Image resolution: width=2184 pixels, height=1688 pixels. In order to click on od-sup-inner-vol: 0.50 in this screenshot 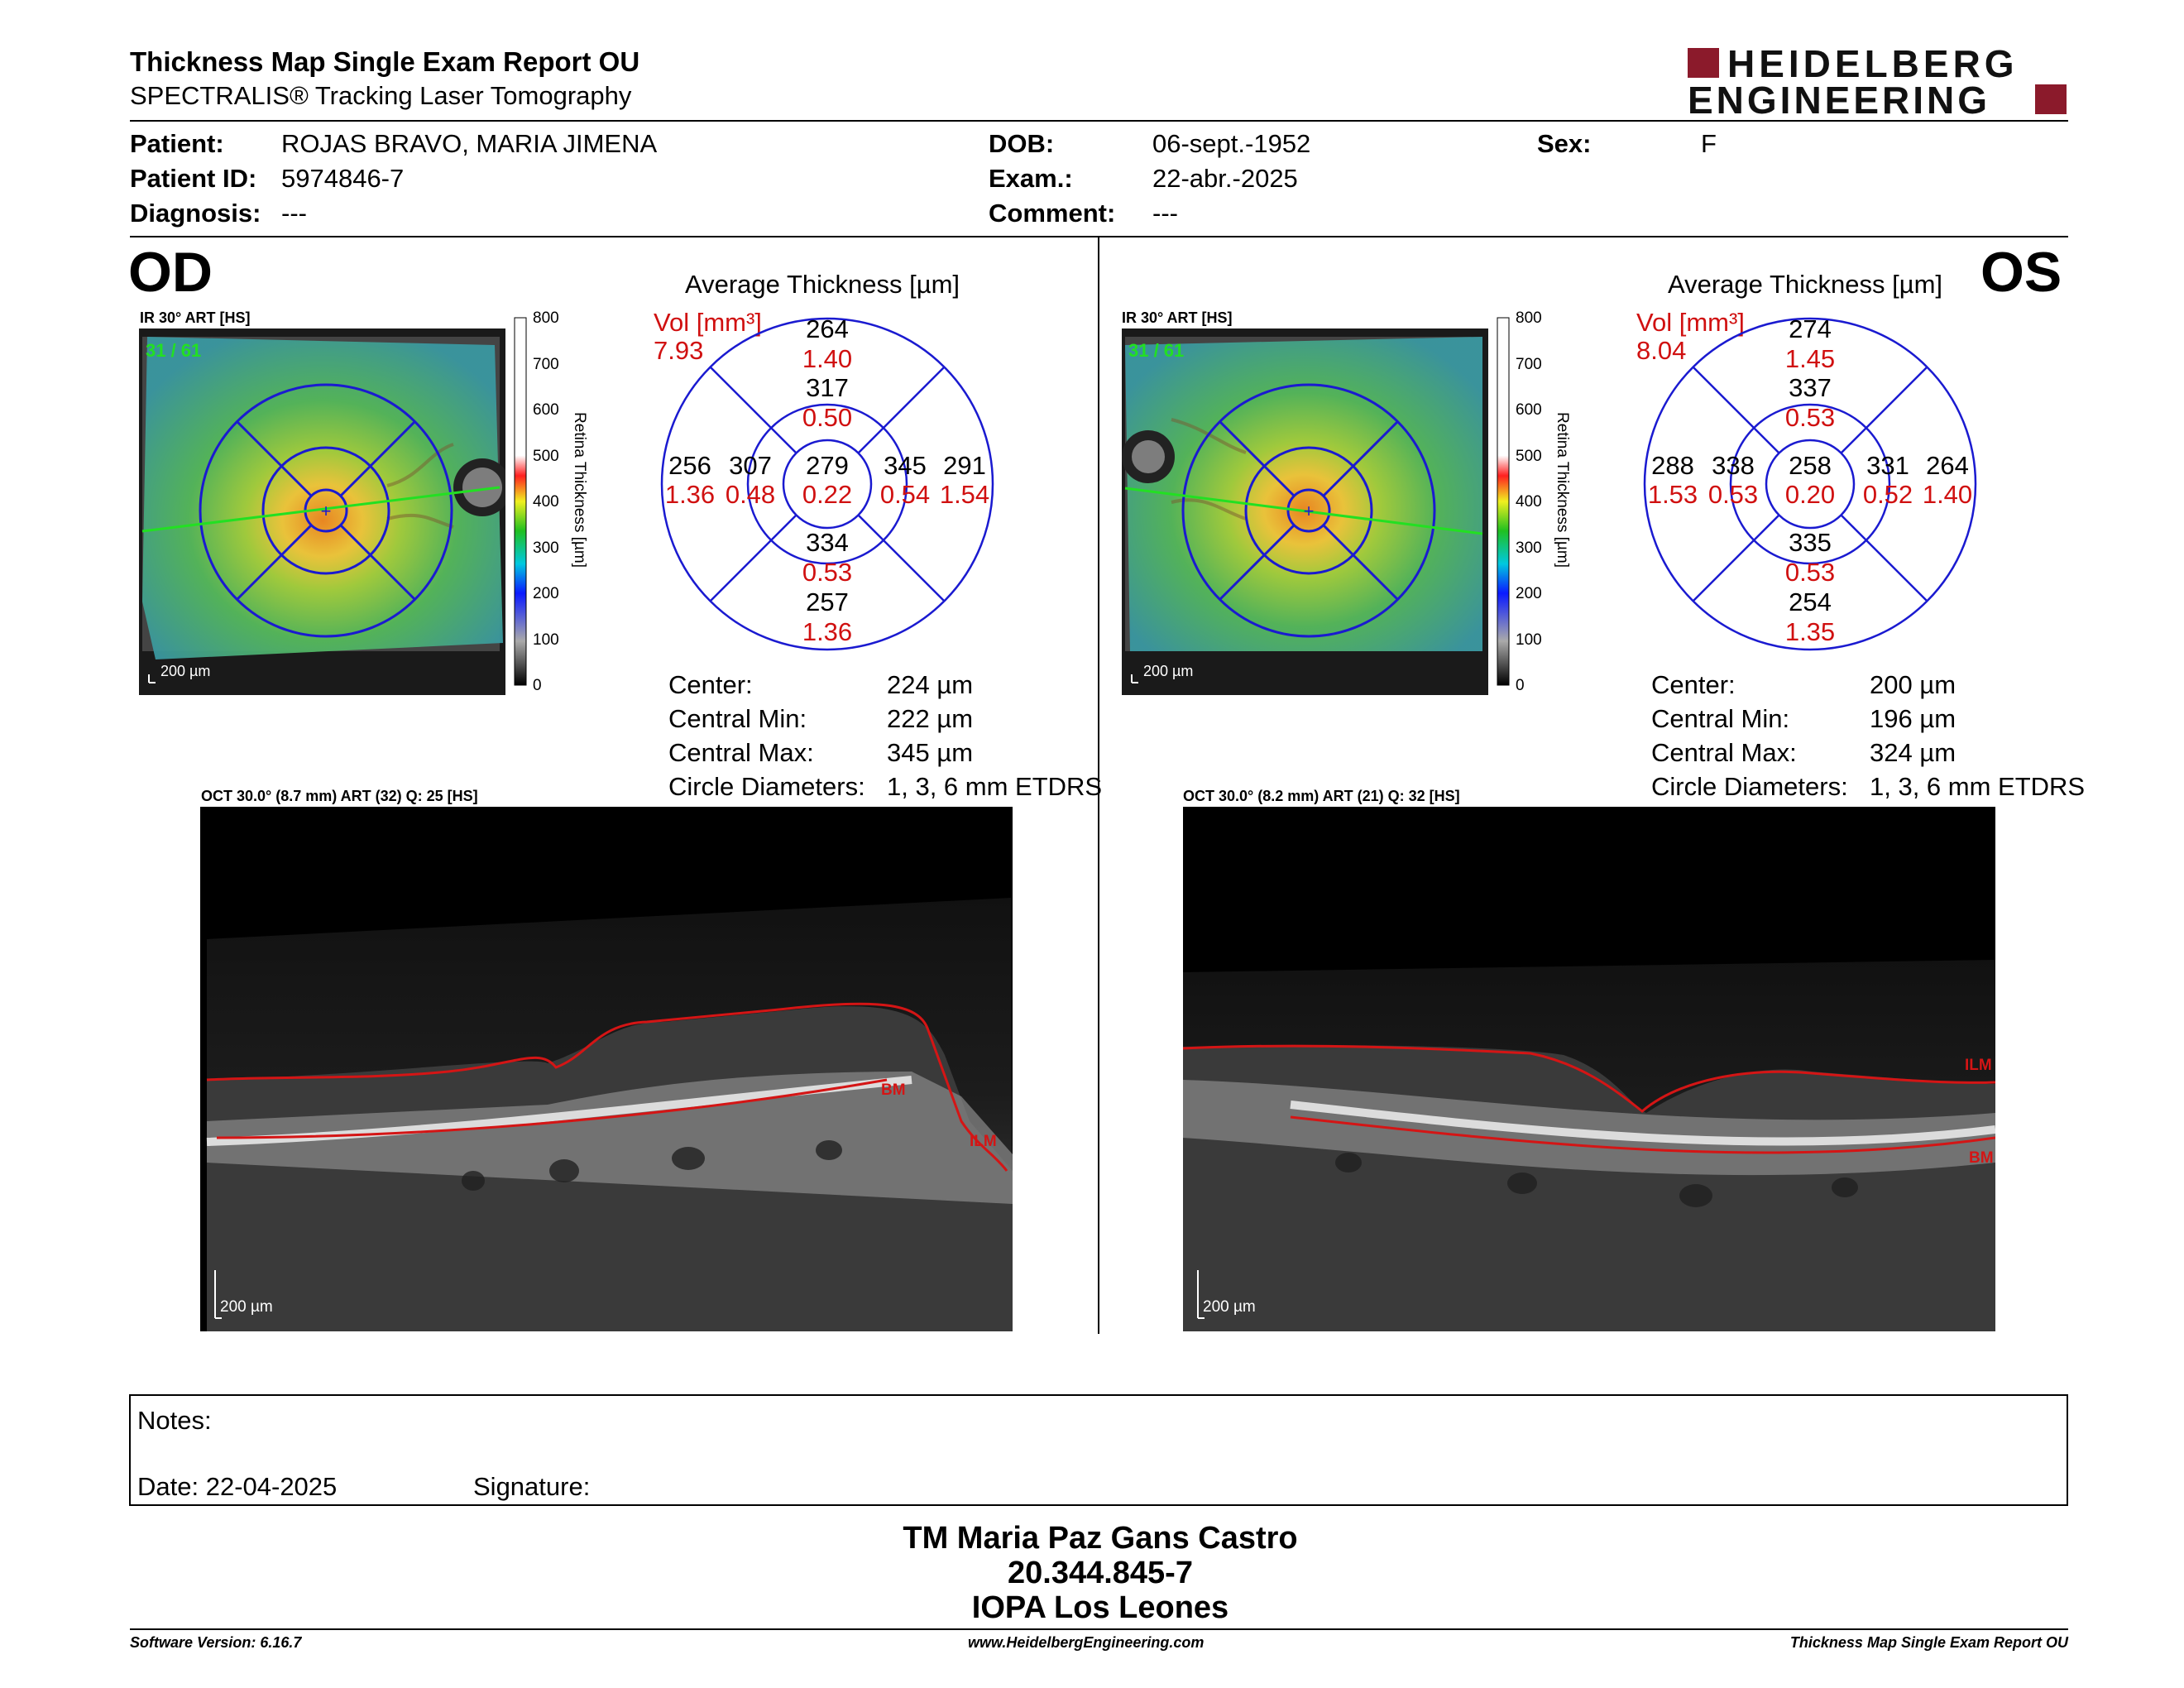, I will do `click(827, 417)`.